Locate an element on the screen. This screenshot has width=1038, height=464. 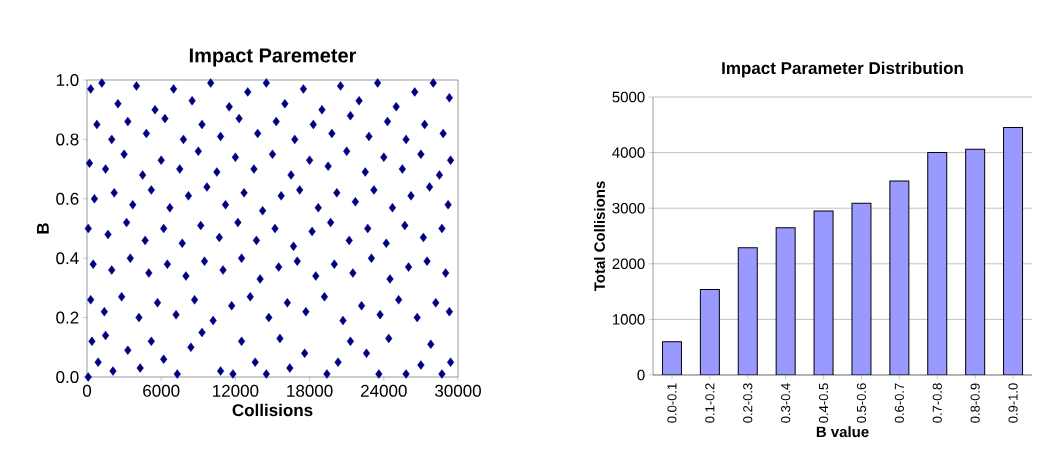
x-tick-label: 0.9-1.0 is located at coordinates (1013, 403).